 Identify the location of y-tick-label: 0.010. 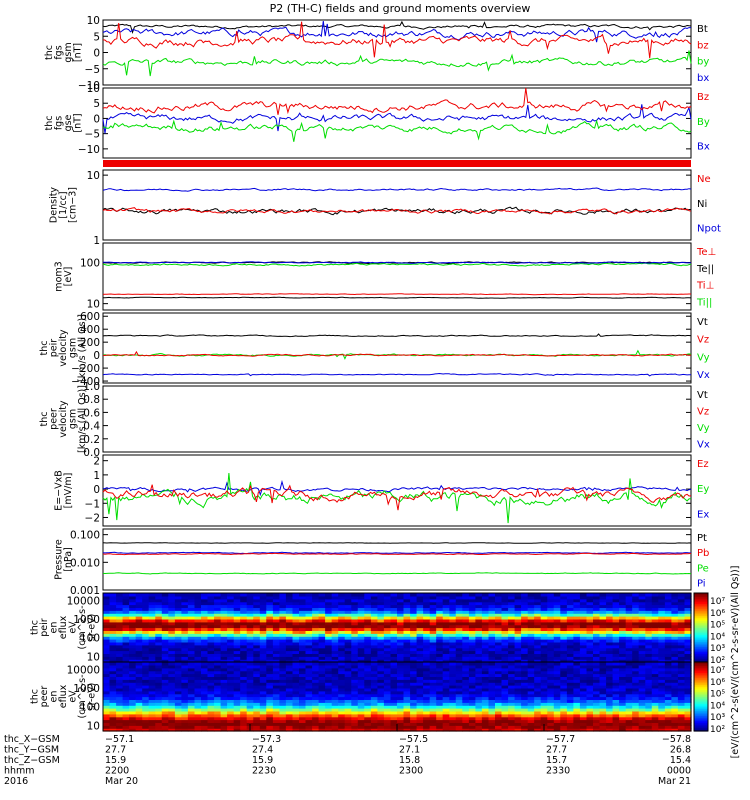
(85, 563).